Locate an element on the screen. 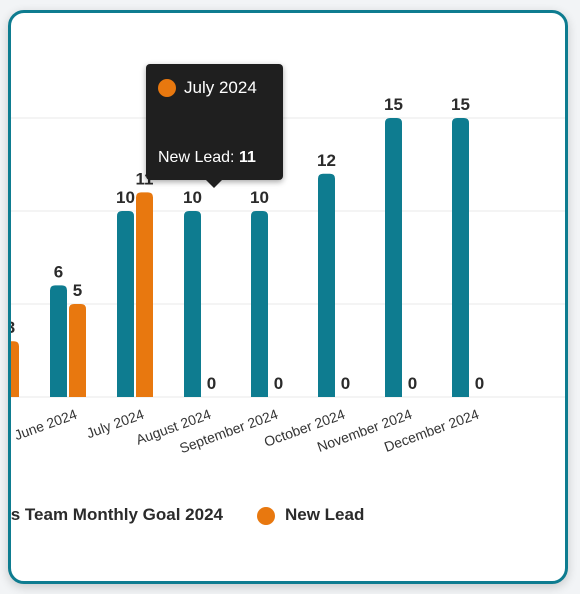 This screenshot has height=594, width=580. goal-value-label: 12 is located at coordinates (326, 160).